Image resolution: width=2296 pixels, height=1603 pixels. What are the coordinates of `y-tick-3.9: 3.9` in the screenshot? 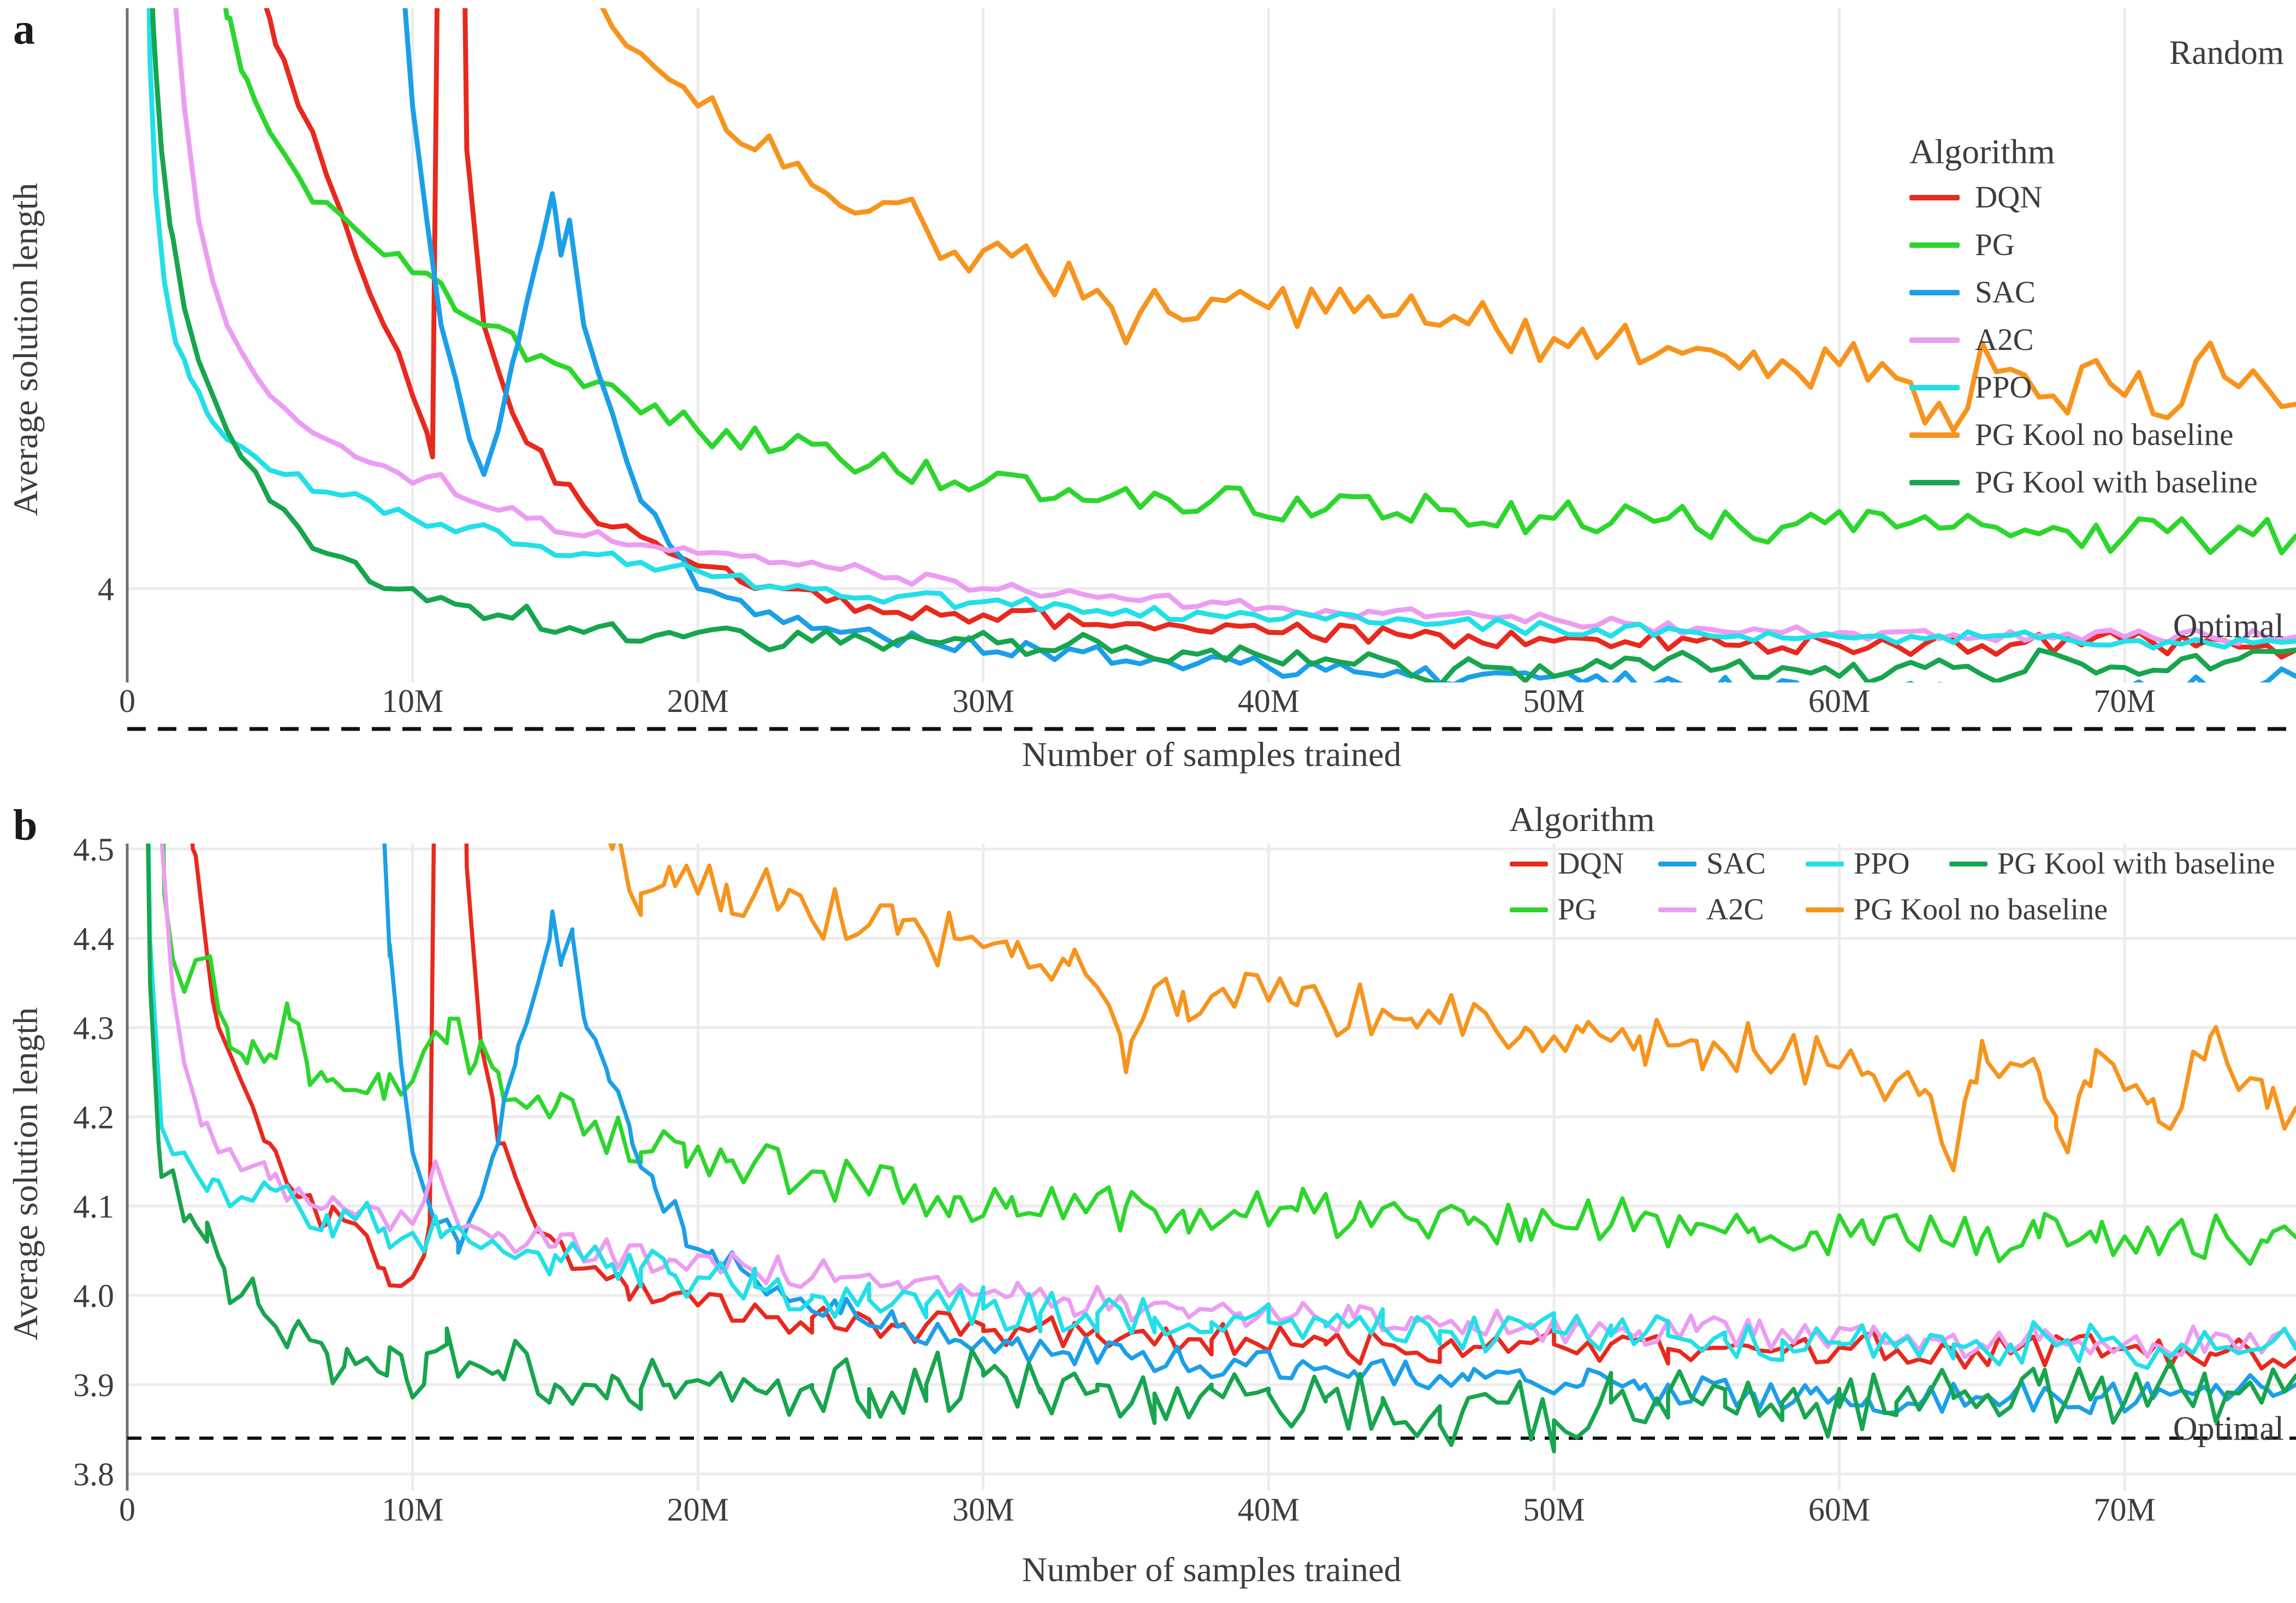 It's located at (94, 1385).